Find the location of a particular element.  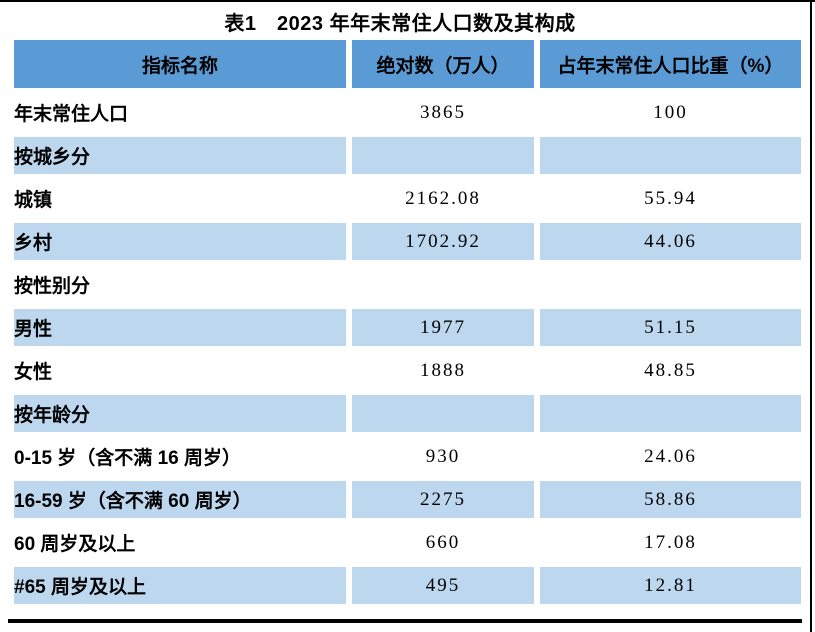

table-row: 16-59 岁（含不满 60 周岁） 2275 58.86 is located at coordinates (407, 499).